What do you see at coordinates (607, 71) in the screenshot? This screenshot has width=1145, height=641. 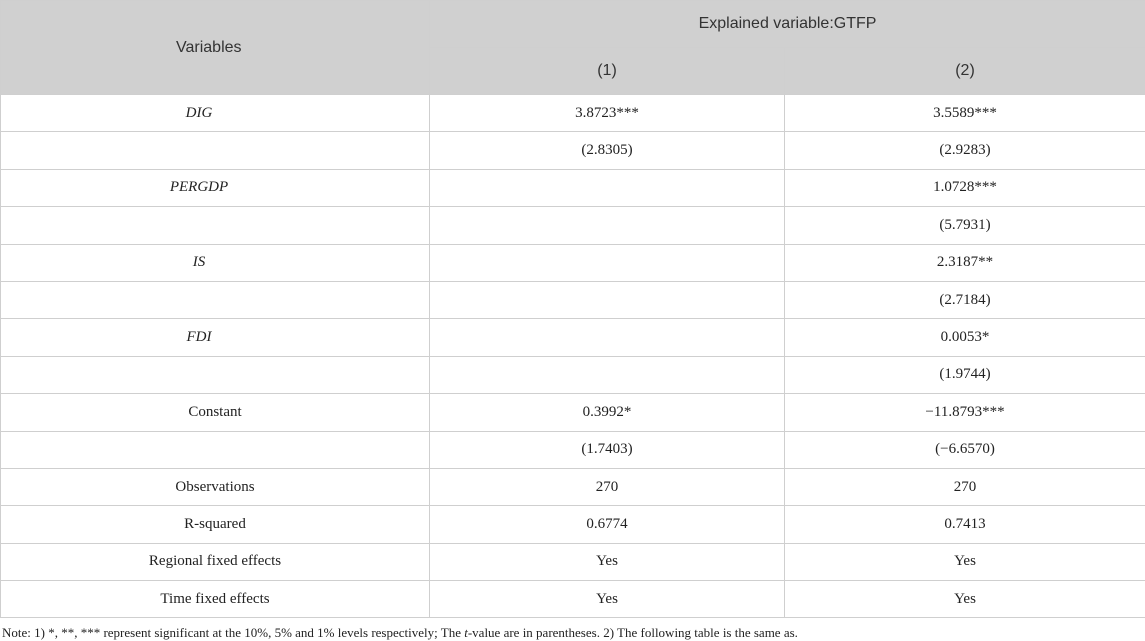 I see `header-column-1: (1)` at bounding box center [607, 71].